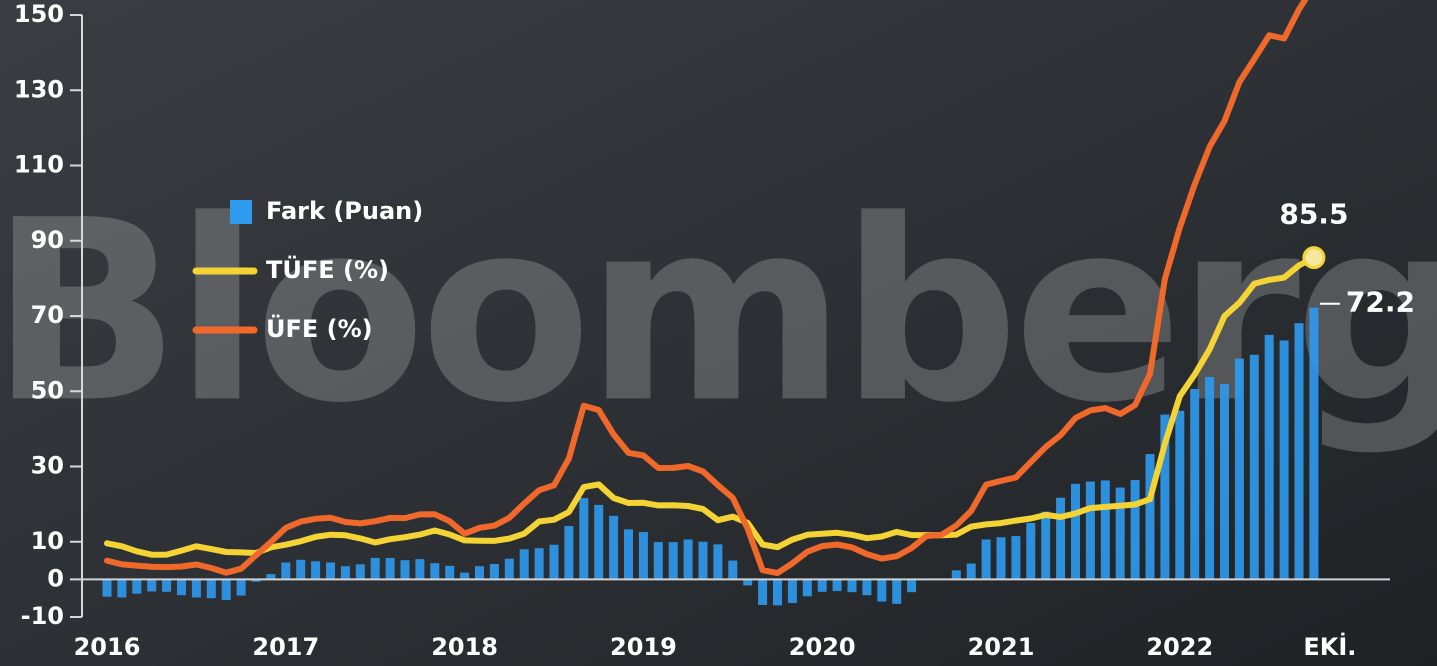  Describe the element at coordinates (1313, 214) in the screenshot. I see `end-label: 85.5` at that location.